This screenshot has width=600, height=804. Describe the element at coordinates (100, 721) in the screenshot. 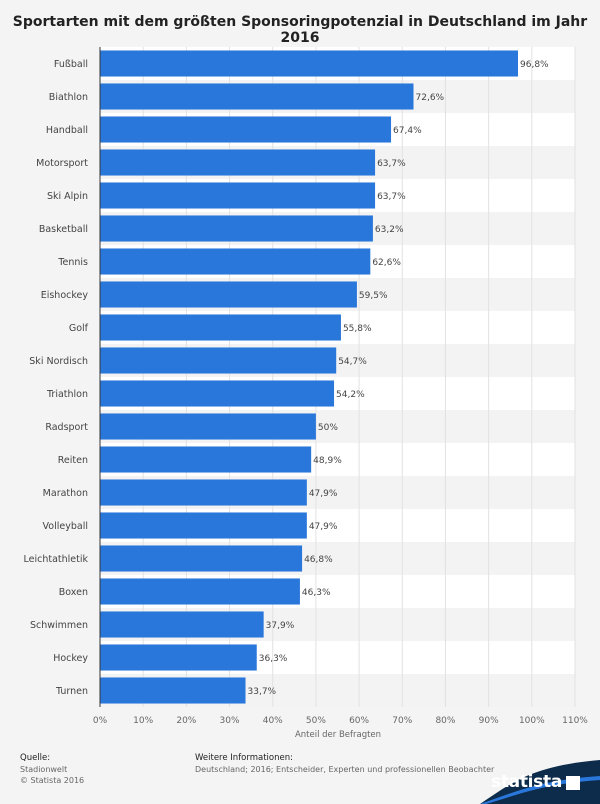

I see `x-tick-label: 0%` at that location.